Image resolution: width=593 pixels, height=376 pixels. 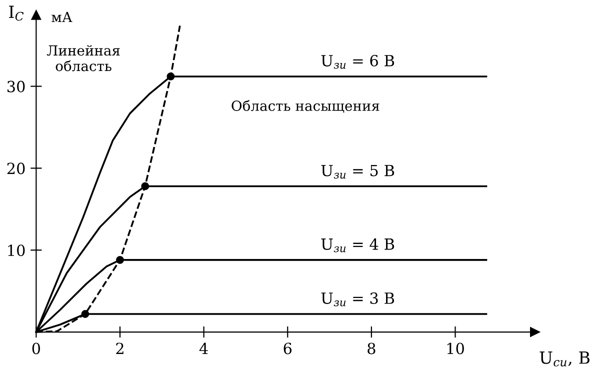 I want to click on x-tick-label: 6, so click(x=288, y=348).